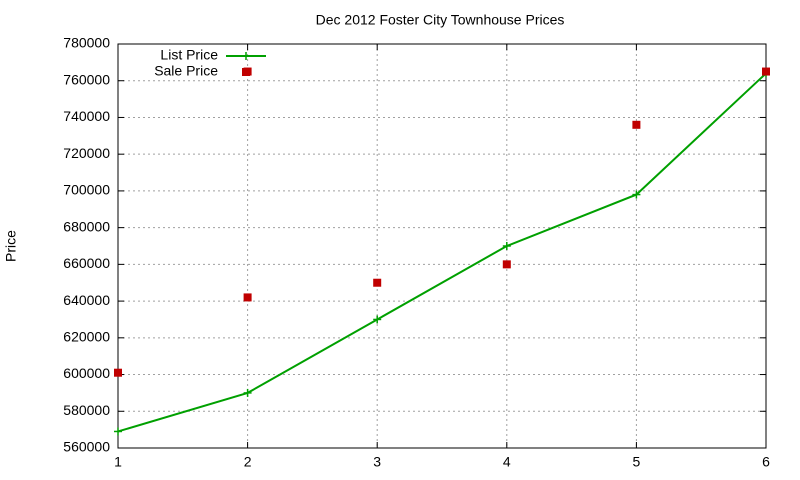 Image resolution: width=800 pixels, height=480 pixels. What do you see at coordinates (118, 462) in the screenshot?
I see `x-tick-label: 1` at bounding box center [118, 462].